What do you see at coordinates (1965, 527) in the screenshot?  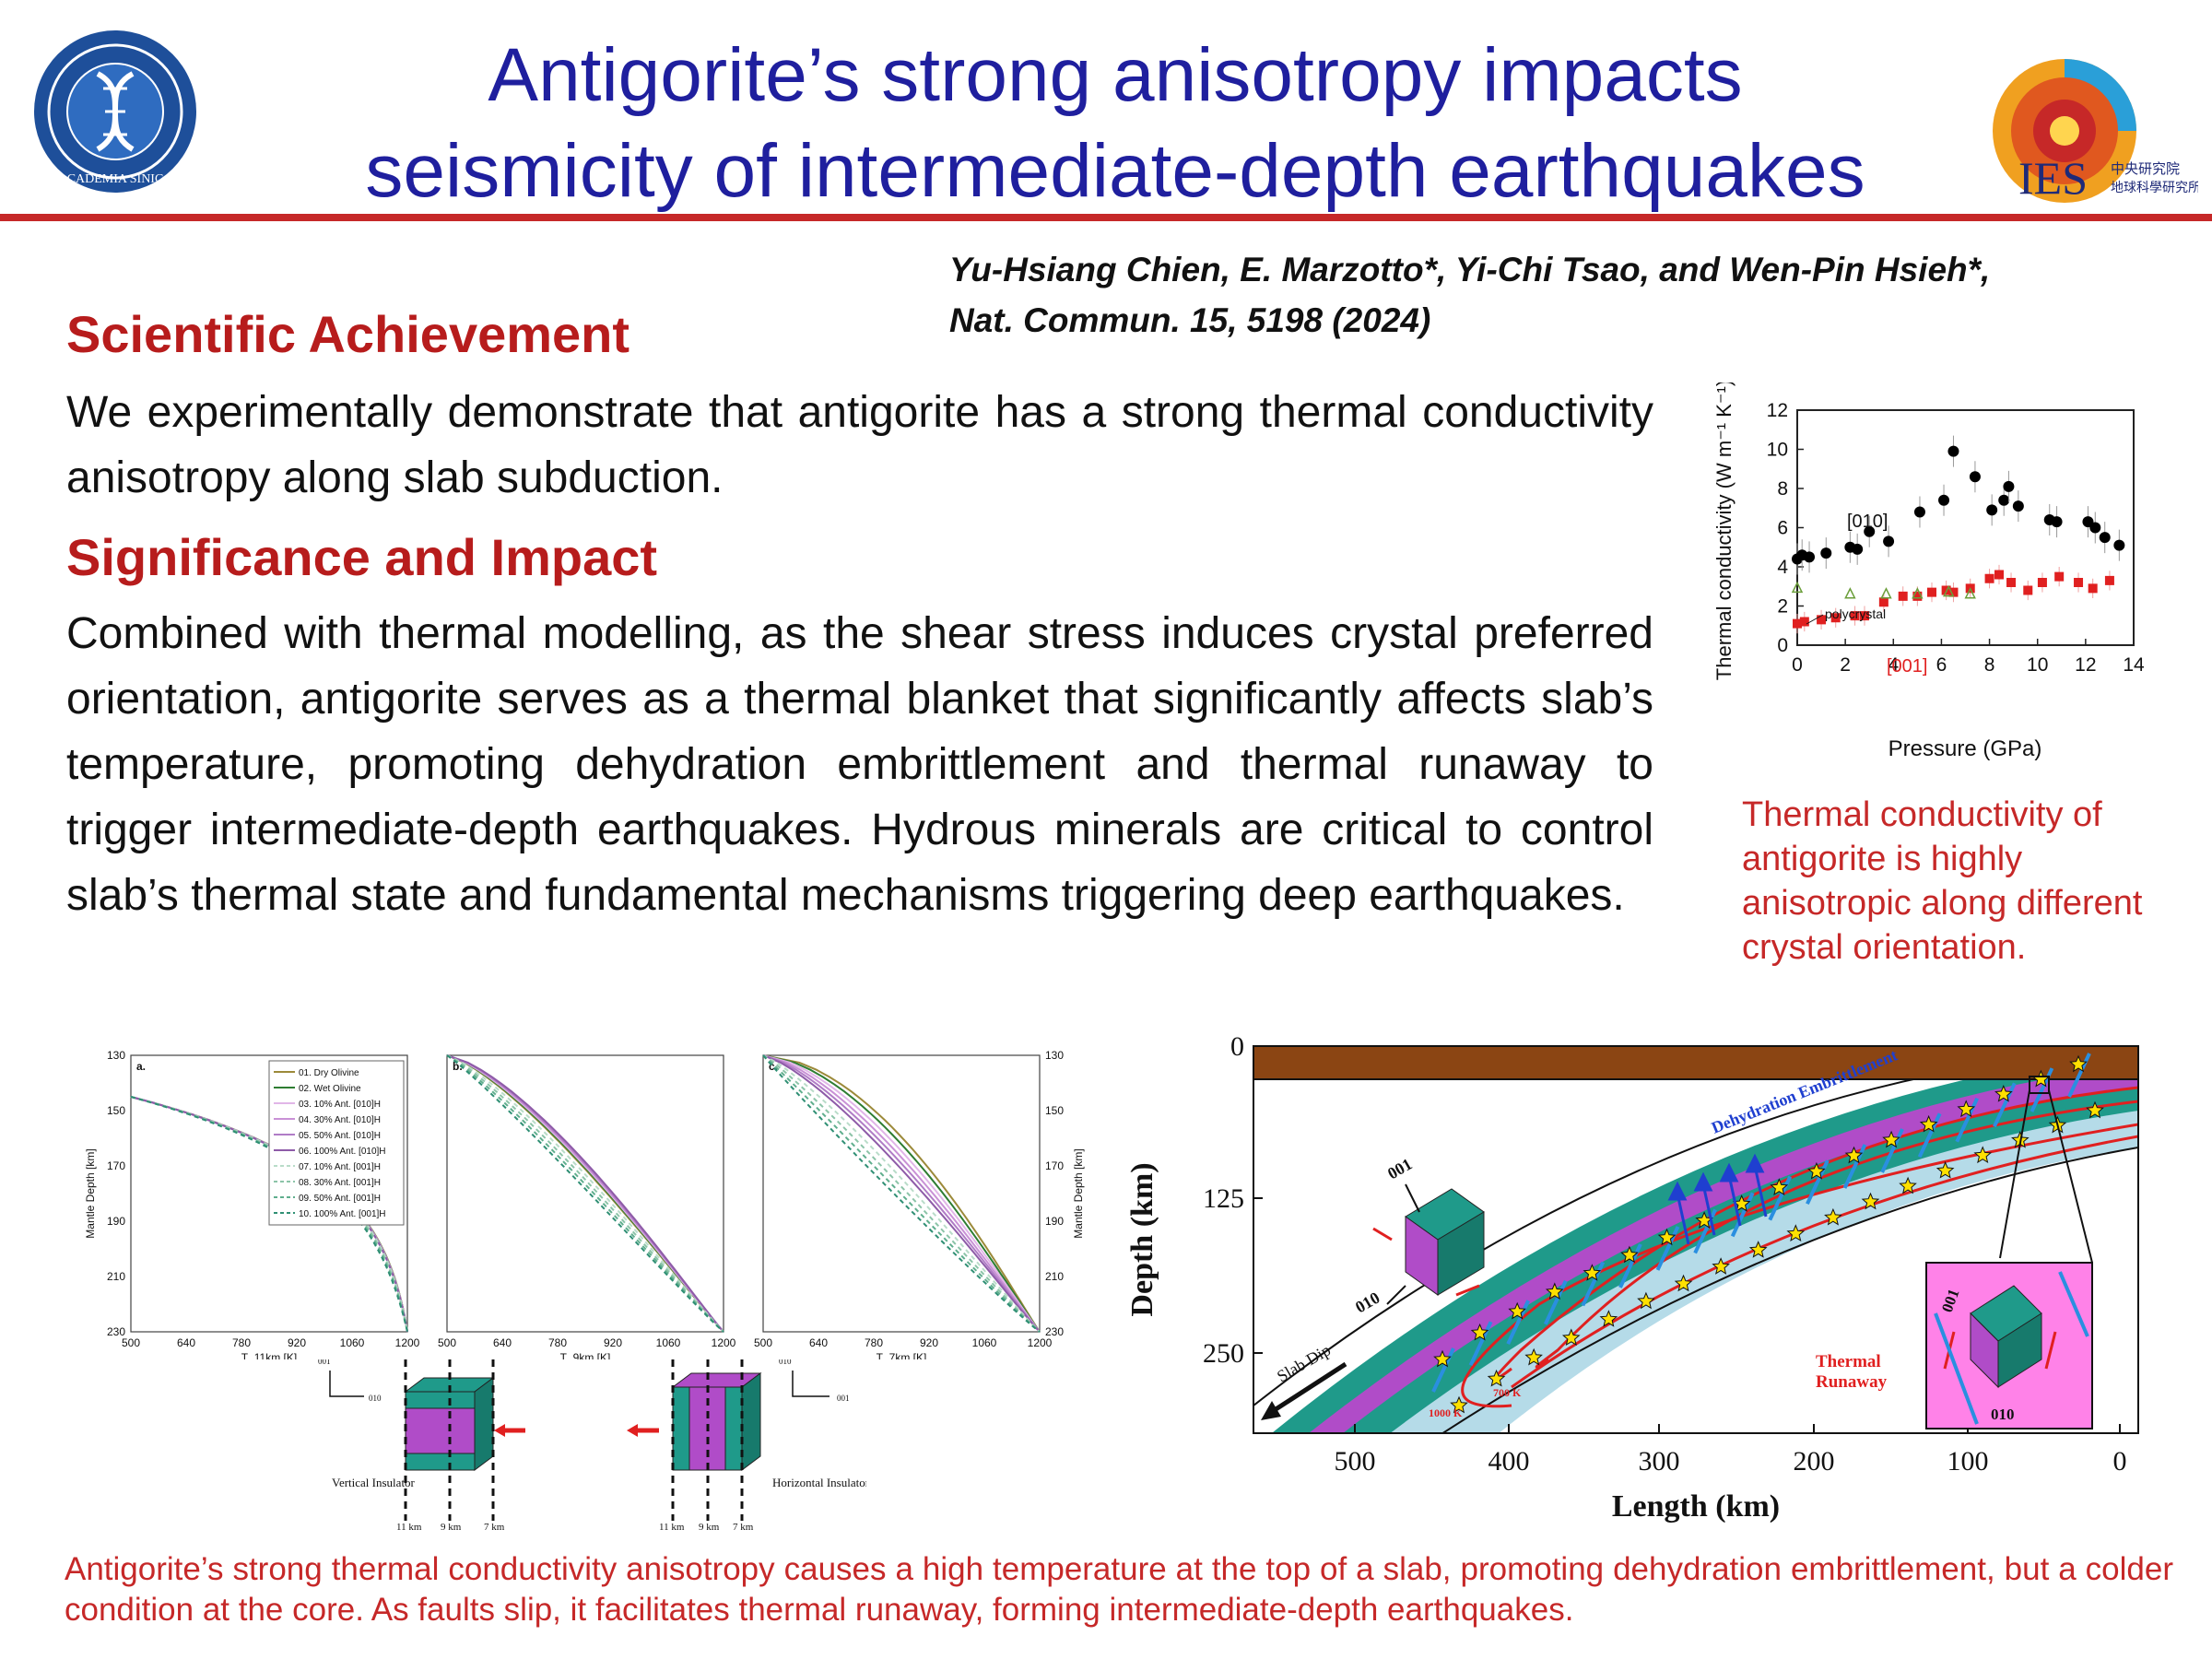 I see `tc-plot-frame` at bounding box center [1965, 527].